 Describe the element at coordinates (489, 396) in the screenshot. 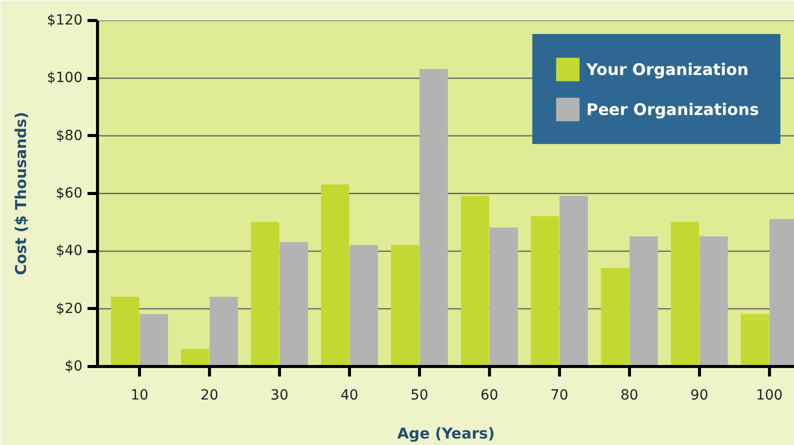

I see `x-tick-label: 60` at that location.